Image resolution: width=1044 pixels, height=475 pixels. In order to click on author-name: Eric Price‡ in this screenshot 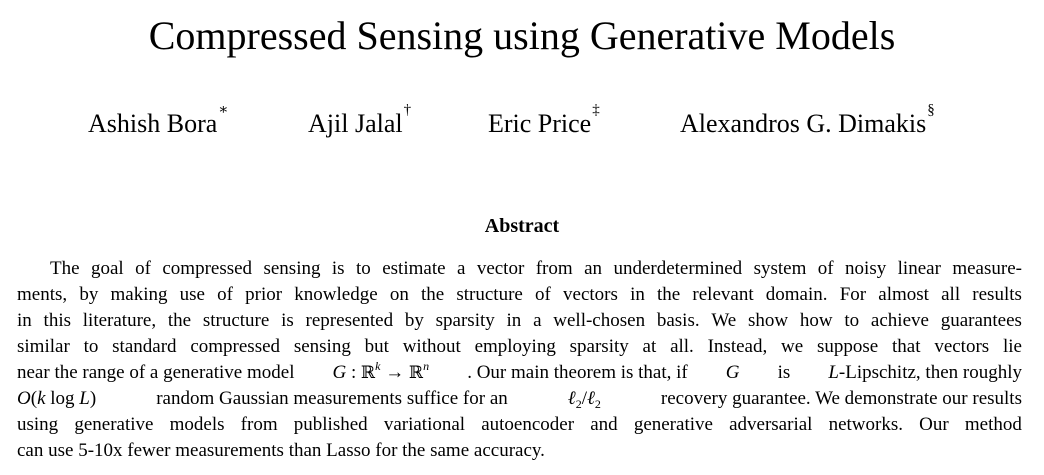, I will do `click(544, 122)`.